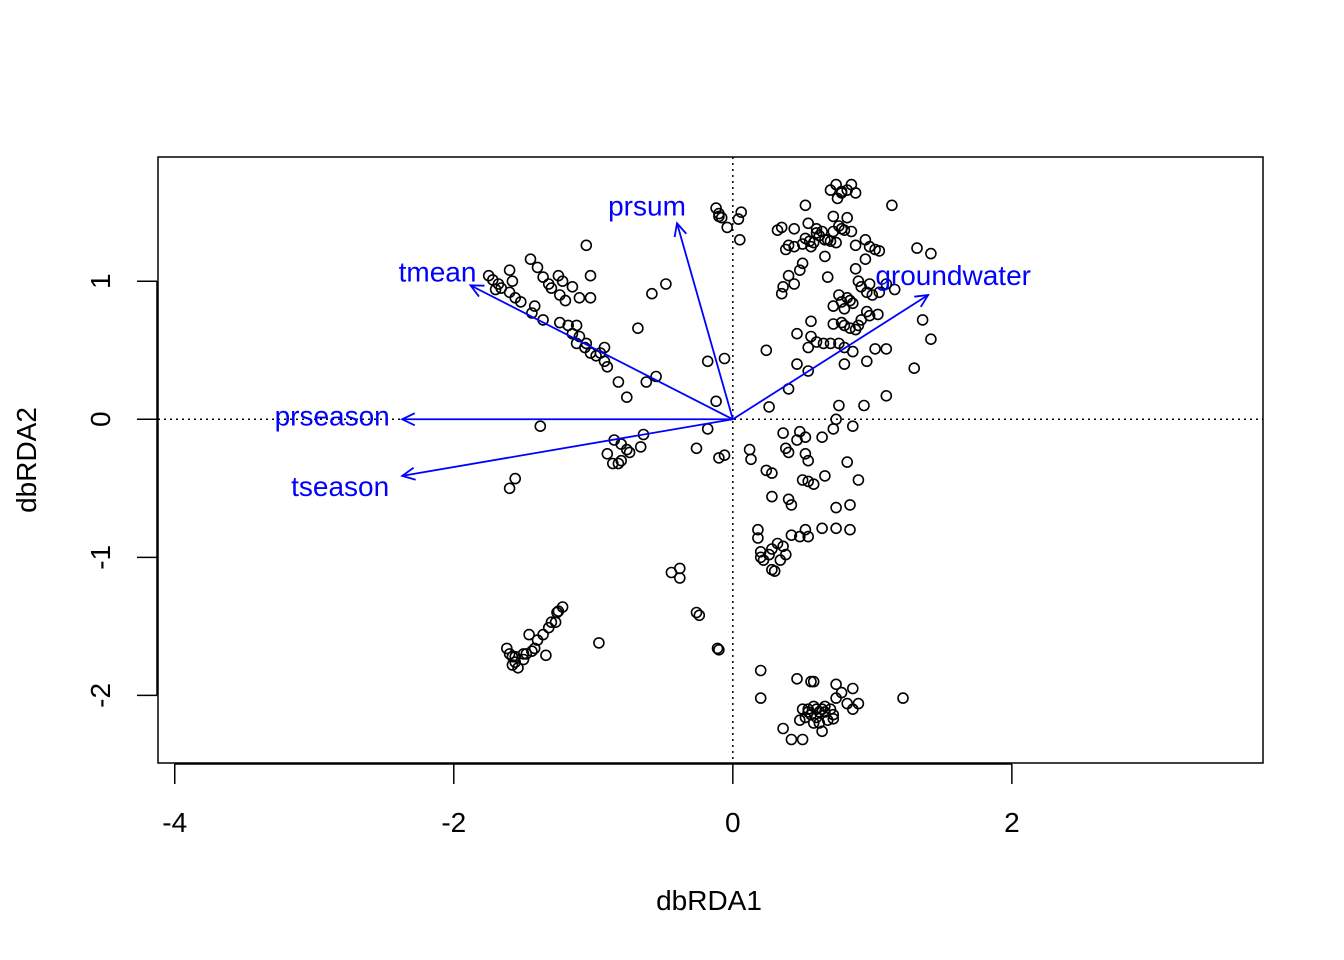 Image resolution: width=1344 pixels, height=960 pixels. What do you see at coordinates (453, 822) in the screenshot?
I see `x-tick-label: -2` at bounding box center [453, 822].